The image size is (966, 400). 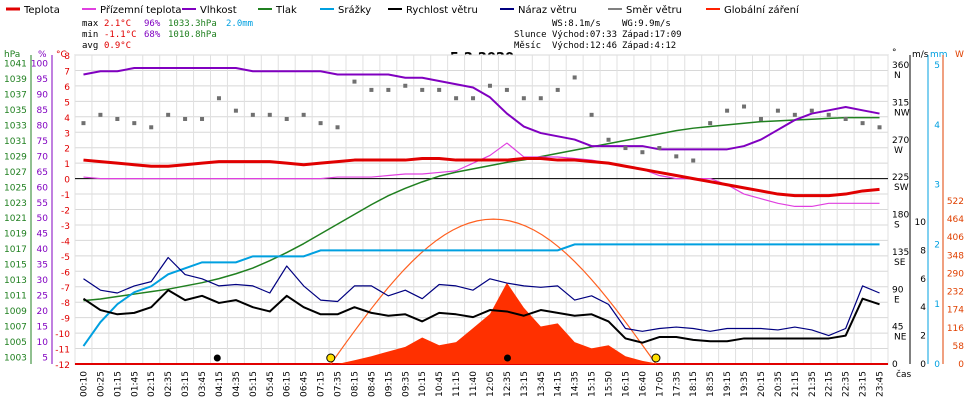 I want to click on tick-label-w: 290, so click(x=955, y=274).